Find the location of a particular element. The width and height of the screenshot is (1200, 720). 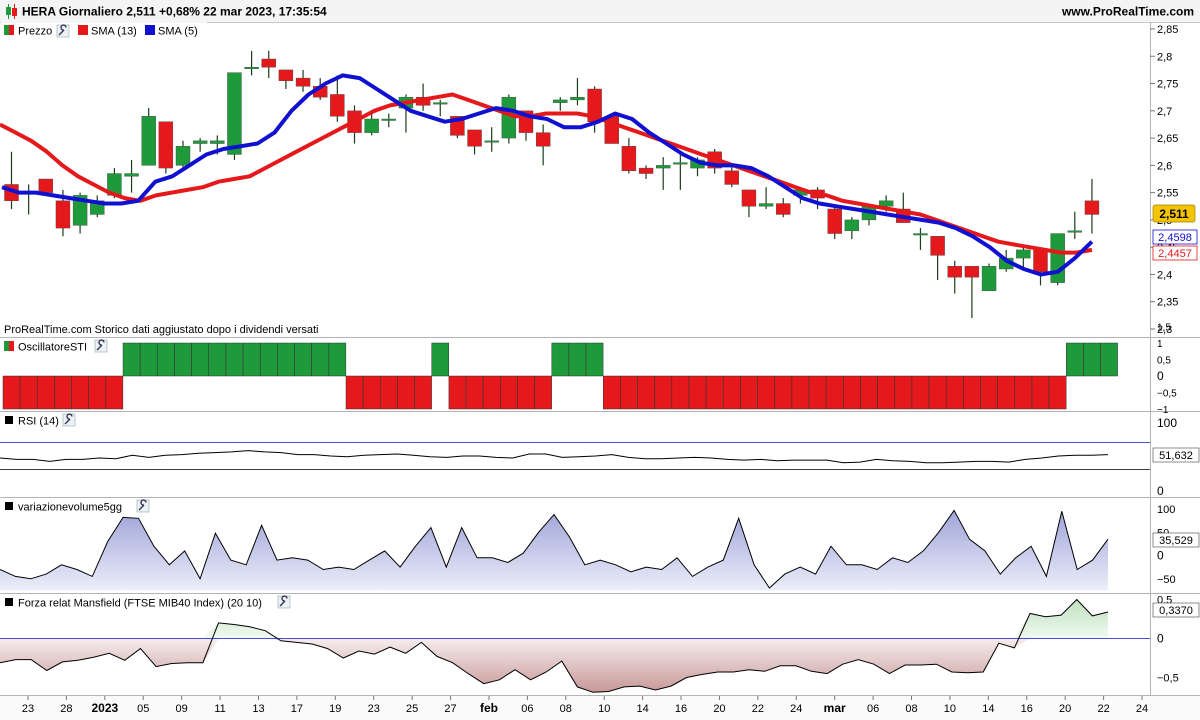

rsi-panel: 100 0 RSI (14) 51,632 is located at coordinates (600, 455).